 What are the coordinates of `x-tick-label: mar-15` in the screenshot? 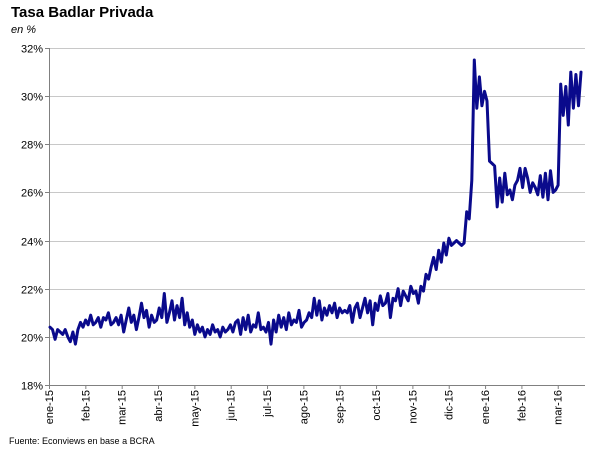 It's located at (123, 407).